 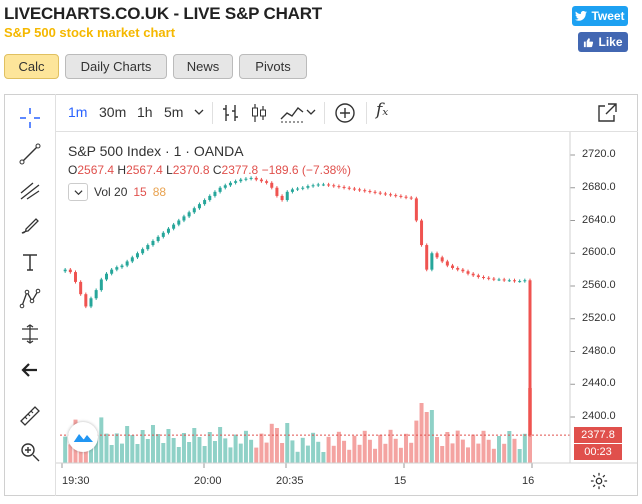 What do you see at coordinates (30, 190) in the screenshot?
I see `fib-tool-icon` at bounding box center [30, 190].